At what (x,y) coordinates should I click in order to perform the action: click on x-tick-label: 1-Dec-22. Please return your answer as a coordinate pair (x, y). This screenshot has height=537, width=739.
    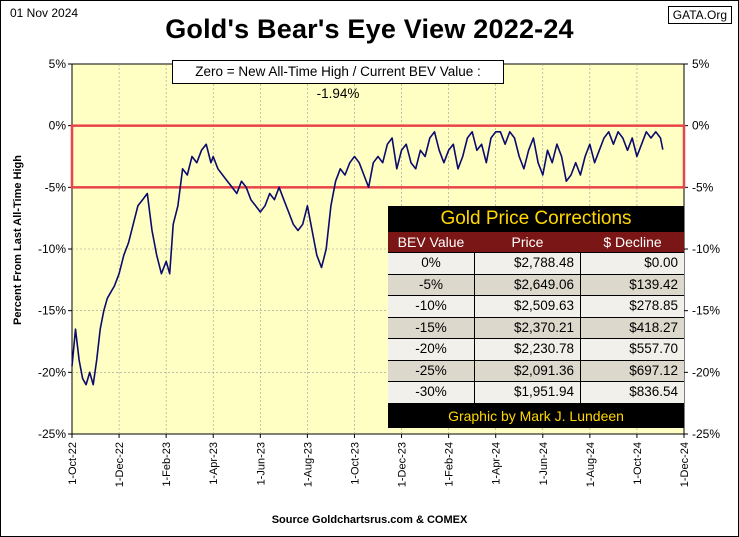
    Looking at the image, I should click on (120, 464).